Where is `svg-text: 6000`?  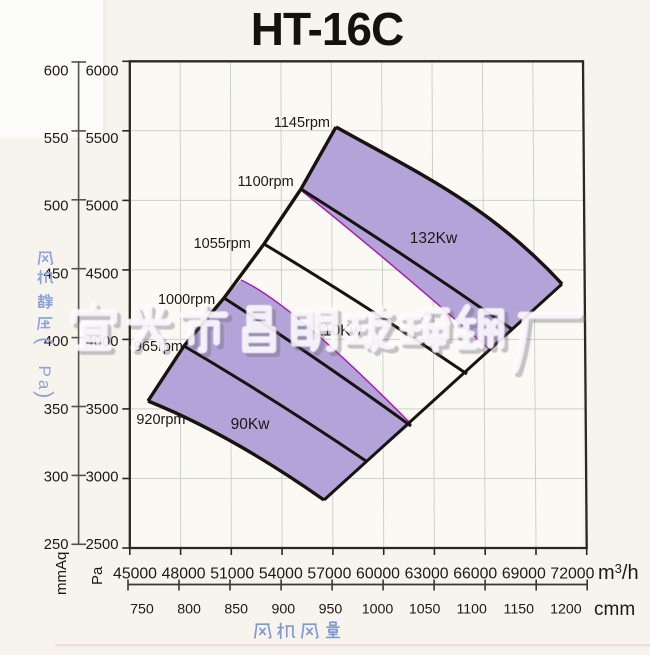 svg-text: 6000 is located at coordinates (102, 71).